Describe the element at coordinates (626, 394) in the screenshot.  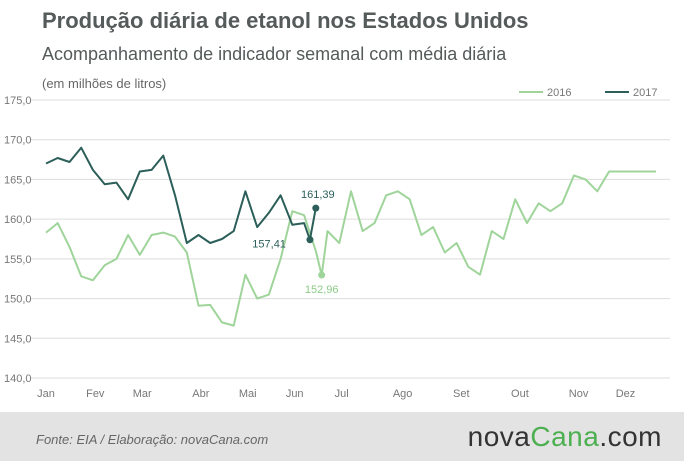
I see `x-tick-label: Dez` at that location.